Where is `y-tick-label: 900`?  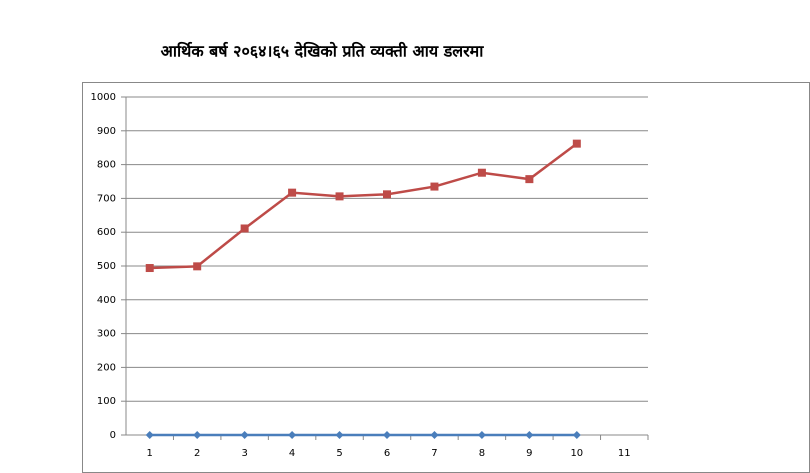 y-tick-label: 900 is located at coordinates (106, 131).